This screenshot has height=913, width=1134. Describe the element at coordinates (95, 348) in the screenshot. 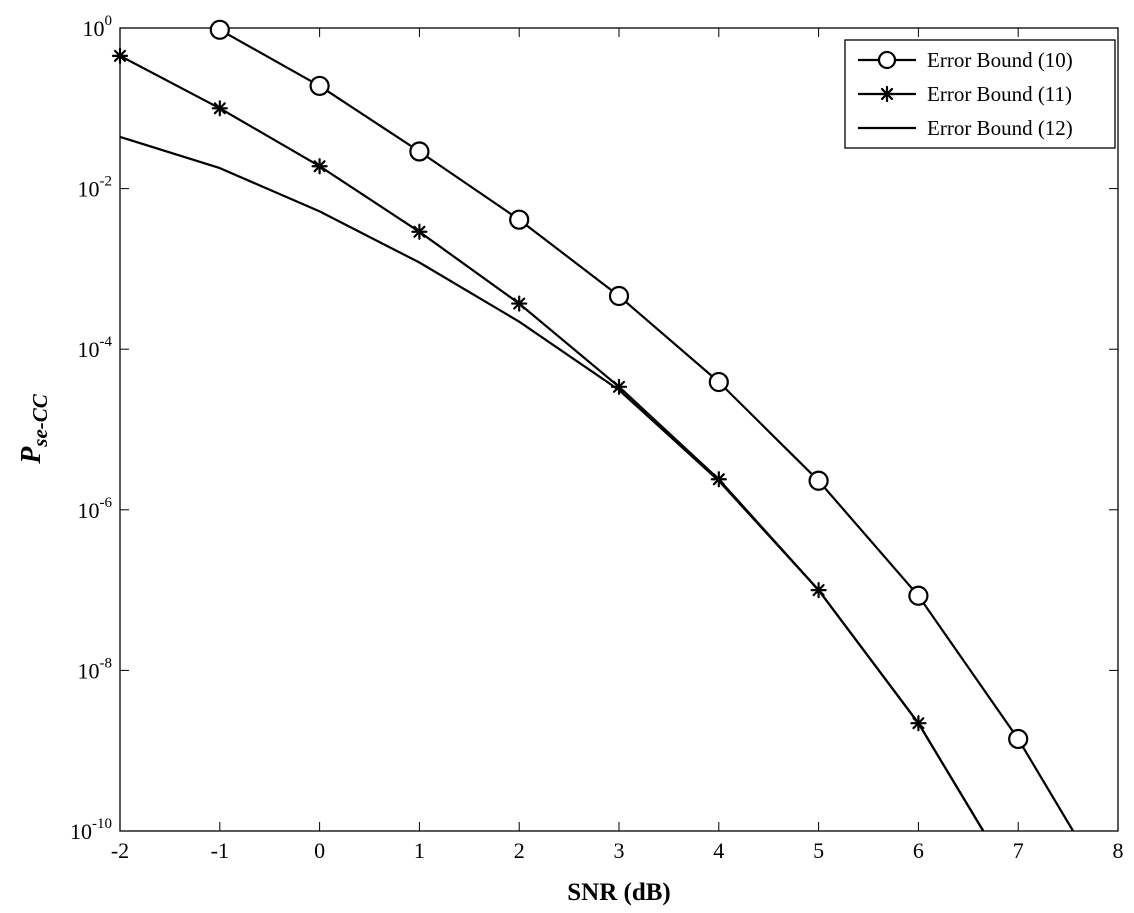

I see `y-tick-label: 10⁻⁴` at that location.